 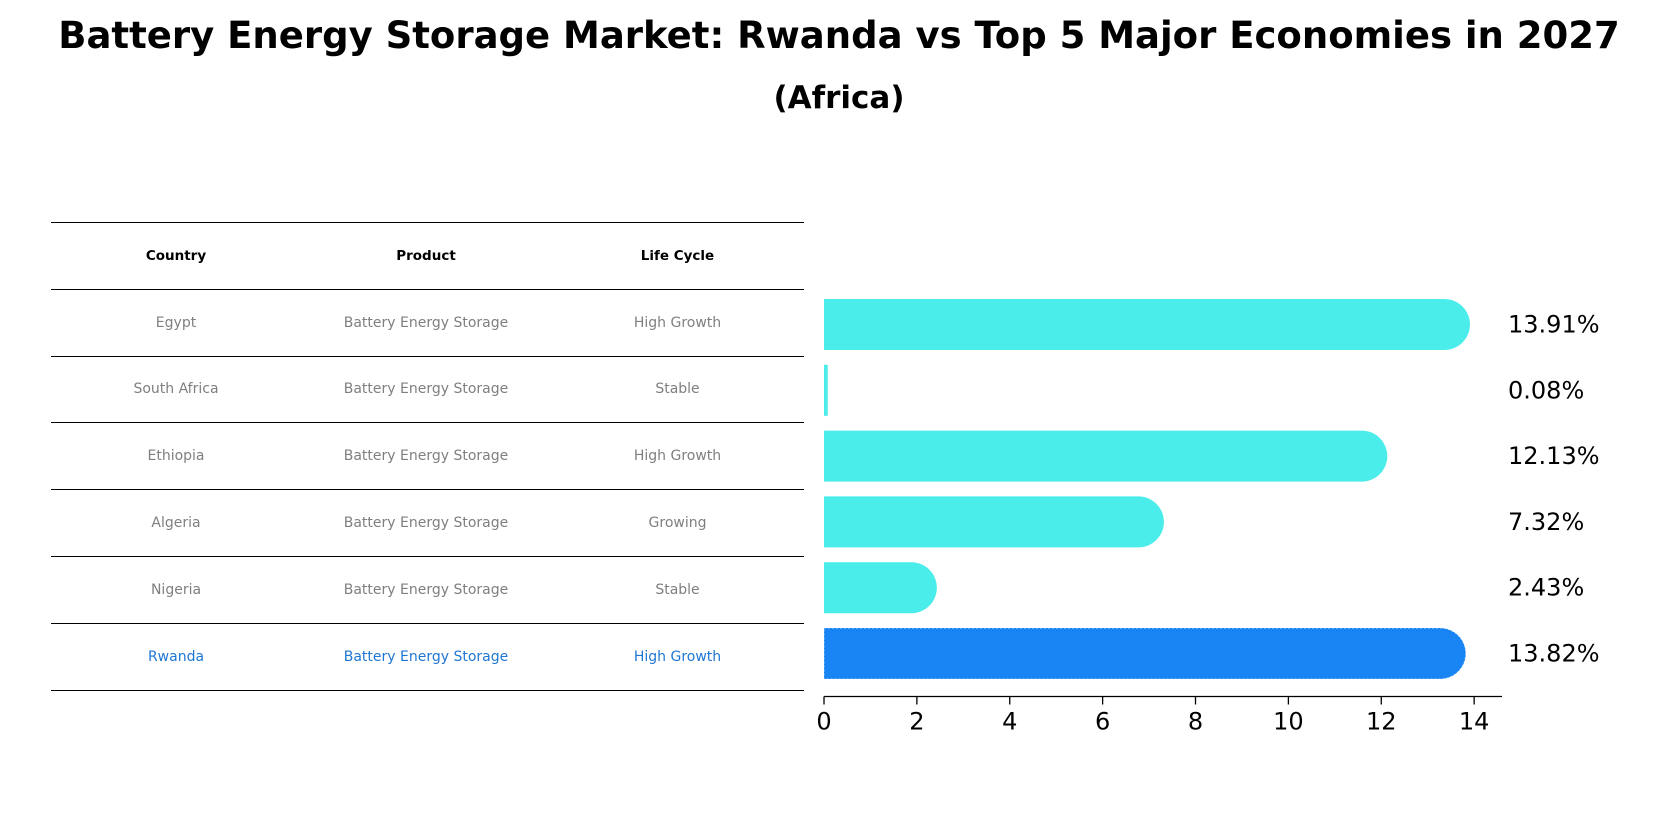 What do you see at coordinates (1102, 722) in the screenshot?
I see `x-tick-label: 6` at bounding box center [1102, 722].